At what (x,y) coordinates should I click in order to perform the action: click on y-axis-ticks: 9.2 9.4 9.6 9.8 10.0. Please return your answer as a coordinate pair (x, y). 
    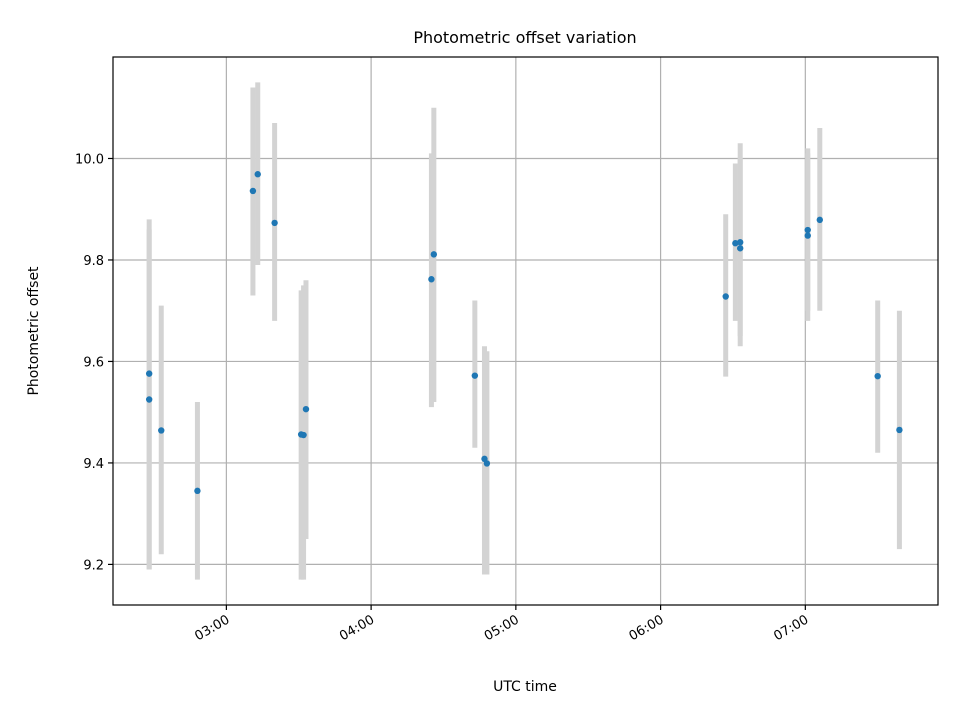
    Looking at the image, I should click on (94, 362).